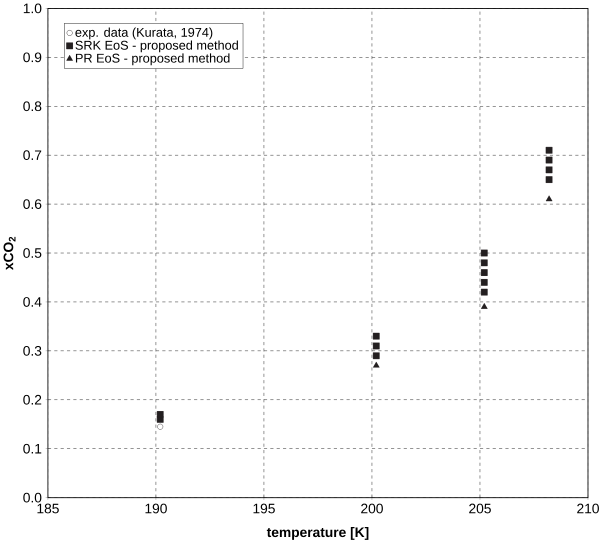 Image resolution: width=603 pixels, height=543 pixels. What do you see at coordinates (372, 508) in the screenshot?
I see `x-tick-label: 200` at bounding box center [372, 508].